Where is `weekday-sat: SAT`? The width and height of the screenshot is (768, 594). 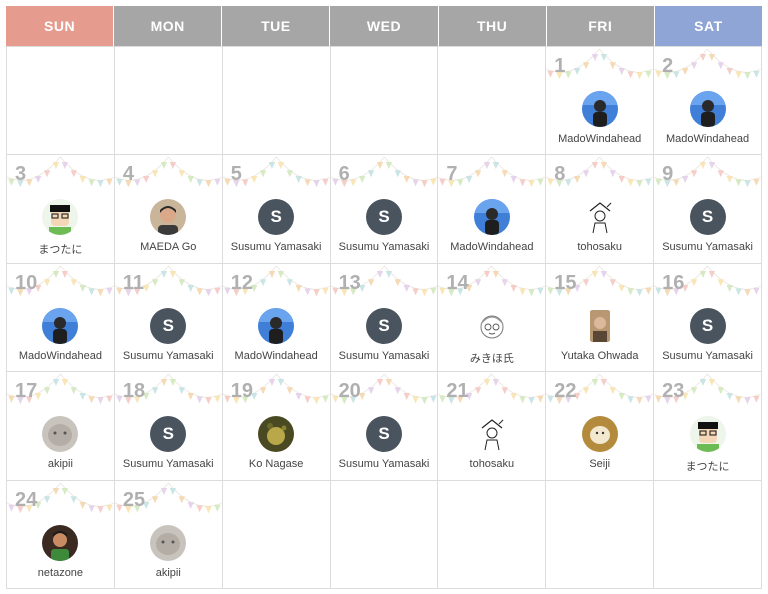 weekday-sat: SAT is located at coordinates (708, 26).